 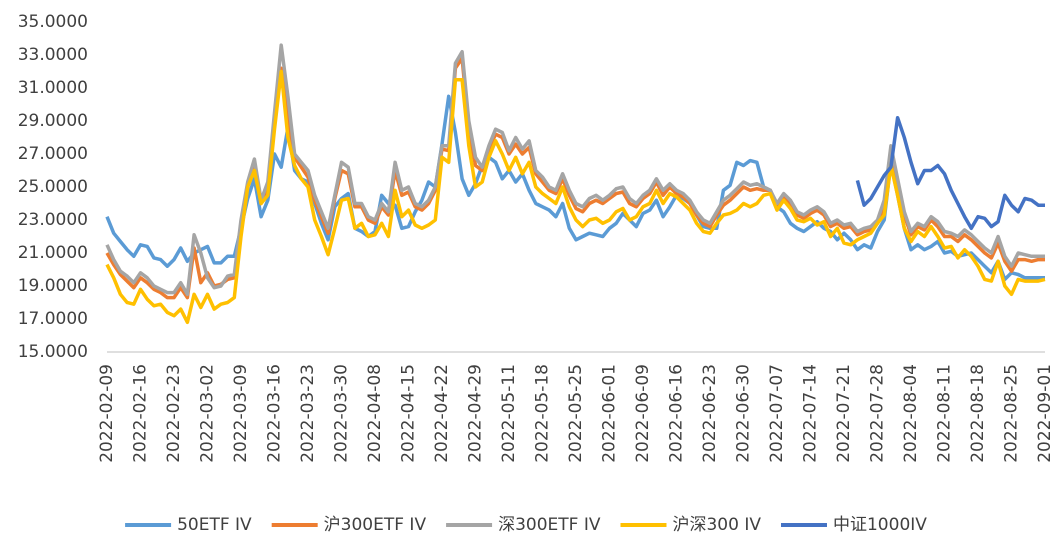 What do you see at coordinates (53, 286) in the screenshot?
I see `y-tick-label: 19.0000` at bounding box center [53, 286].